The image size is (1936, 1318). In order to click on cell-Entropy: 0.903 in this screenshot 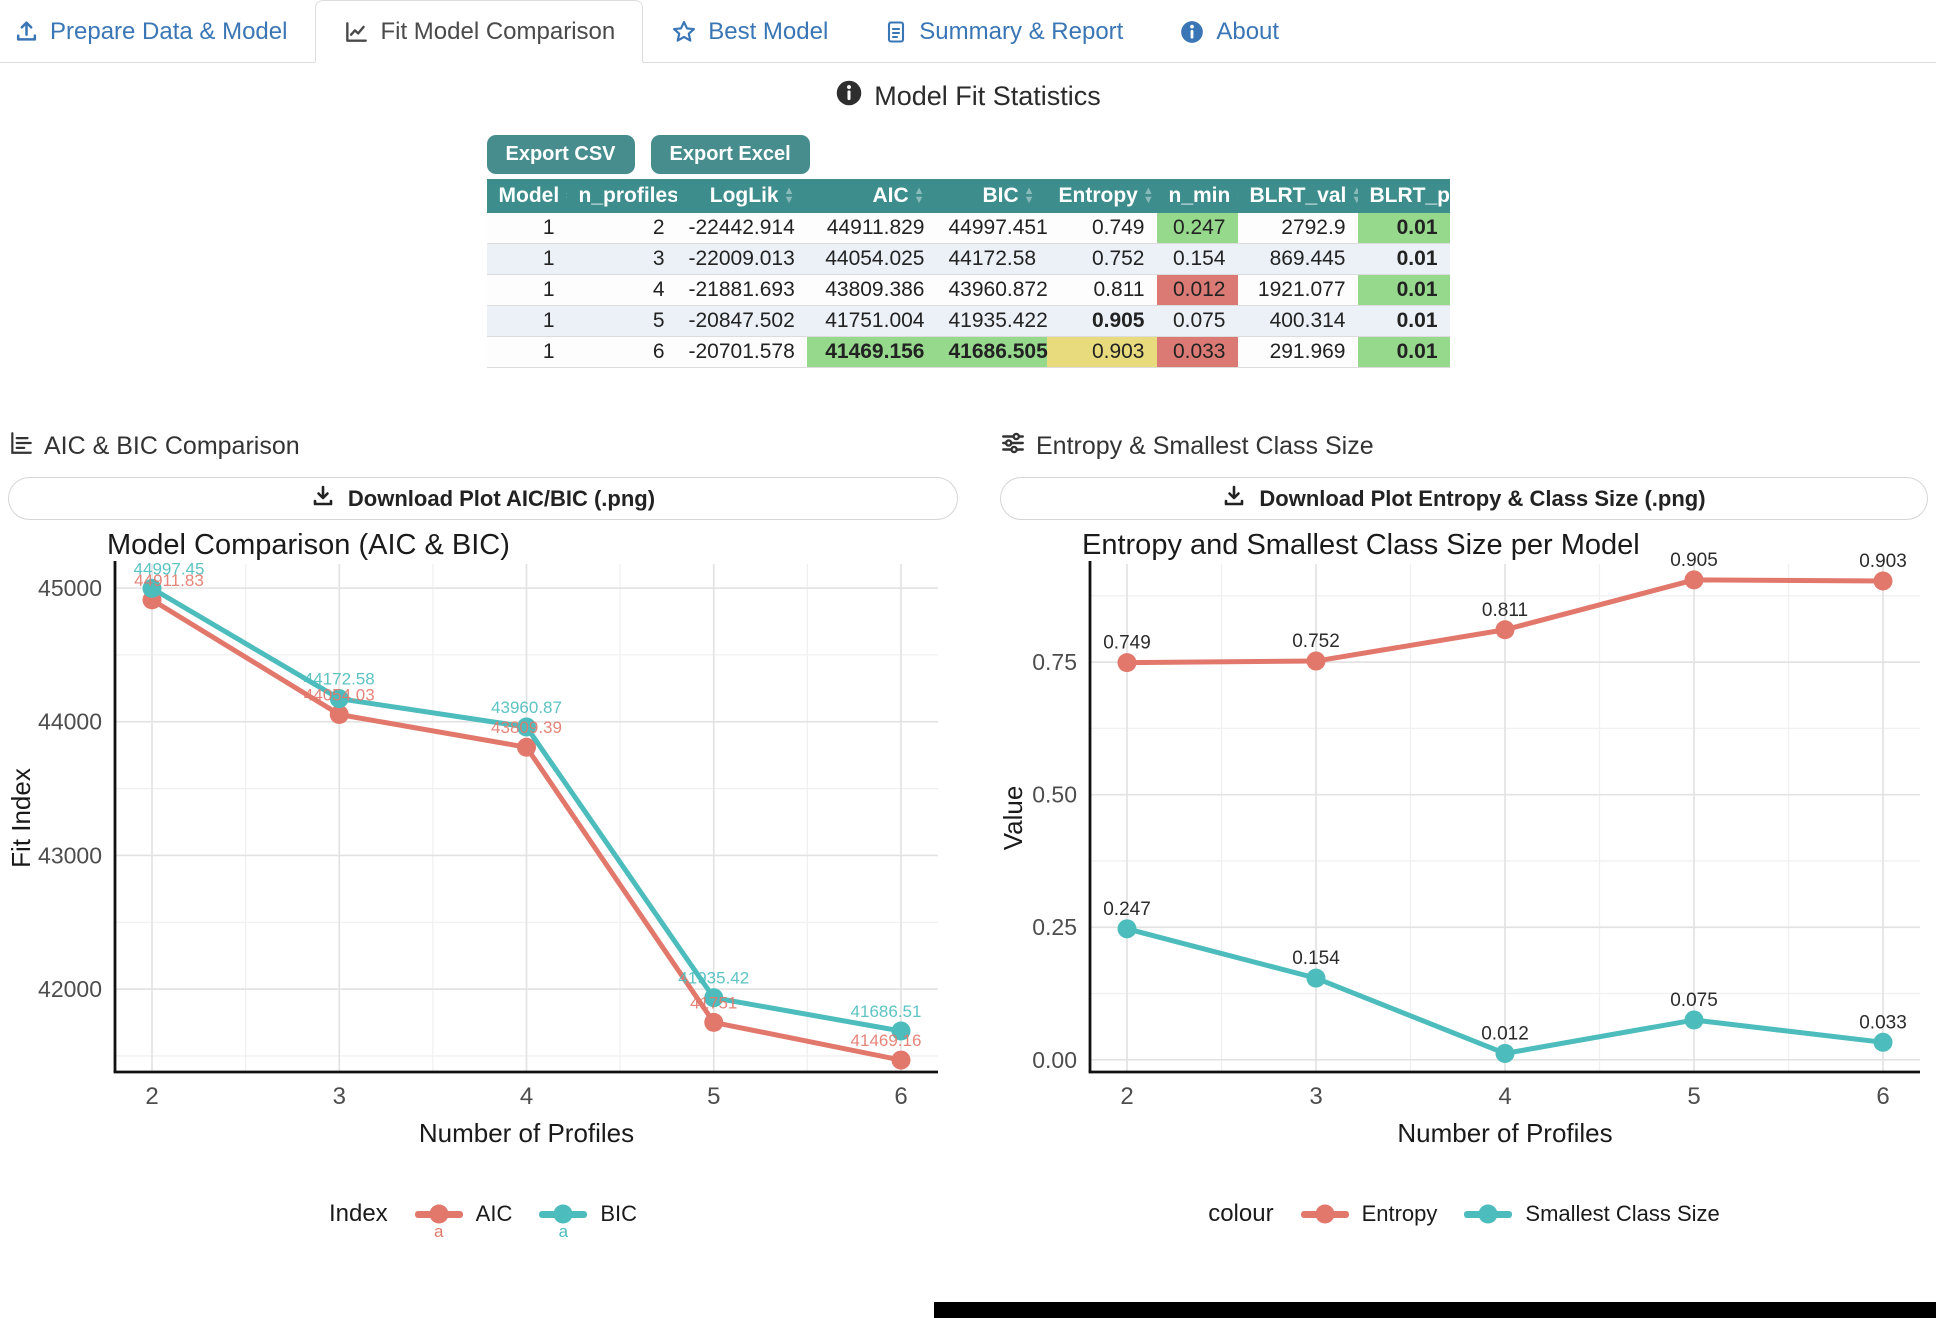, I will do `click(1101, 352)`.